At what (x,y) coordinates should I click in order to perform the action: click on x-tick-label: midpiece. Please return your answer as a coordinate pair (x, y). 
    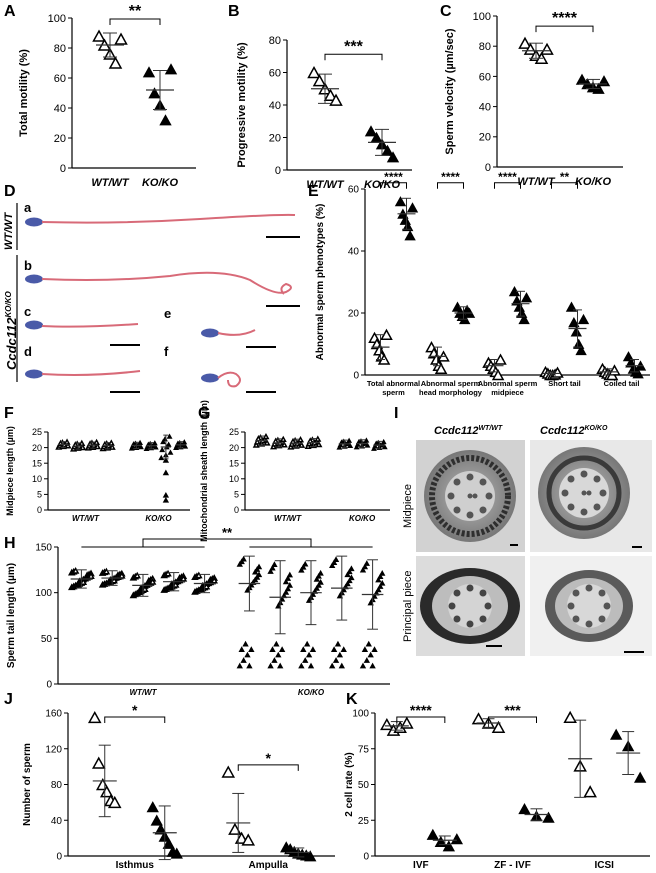
    Looking at the image, I should click on (507, 392).